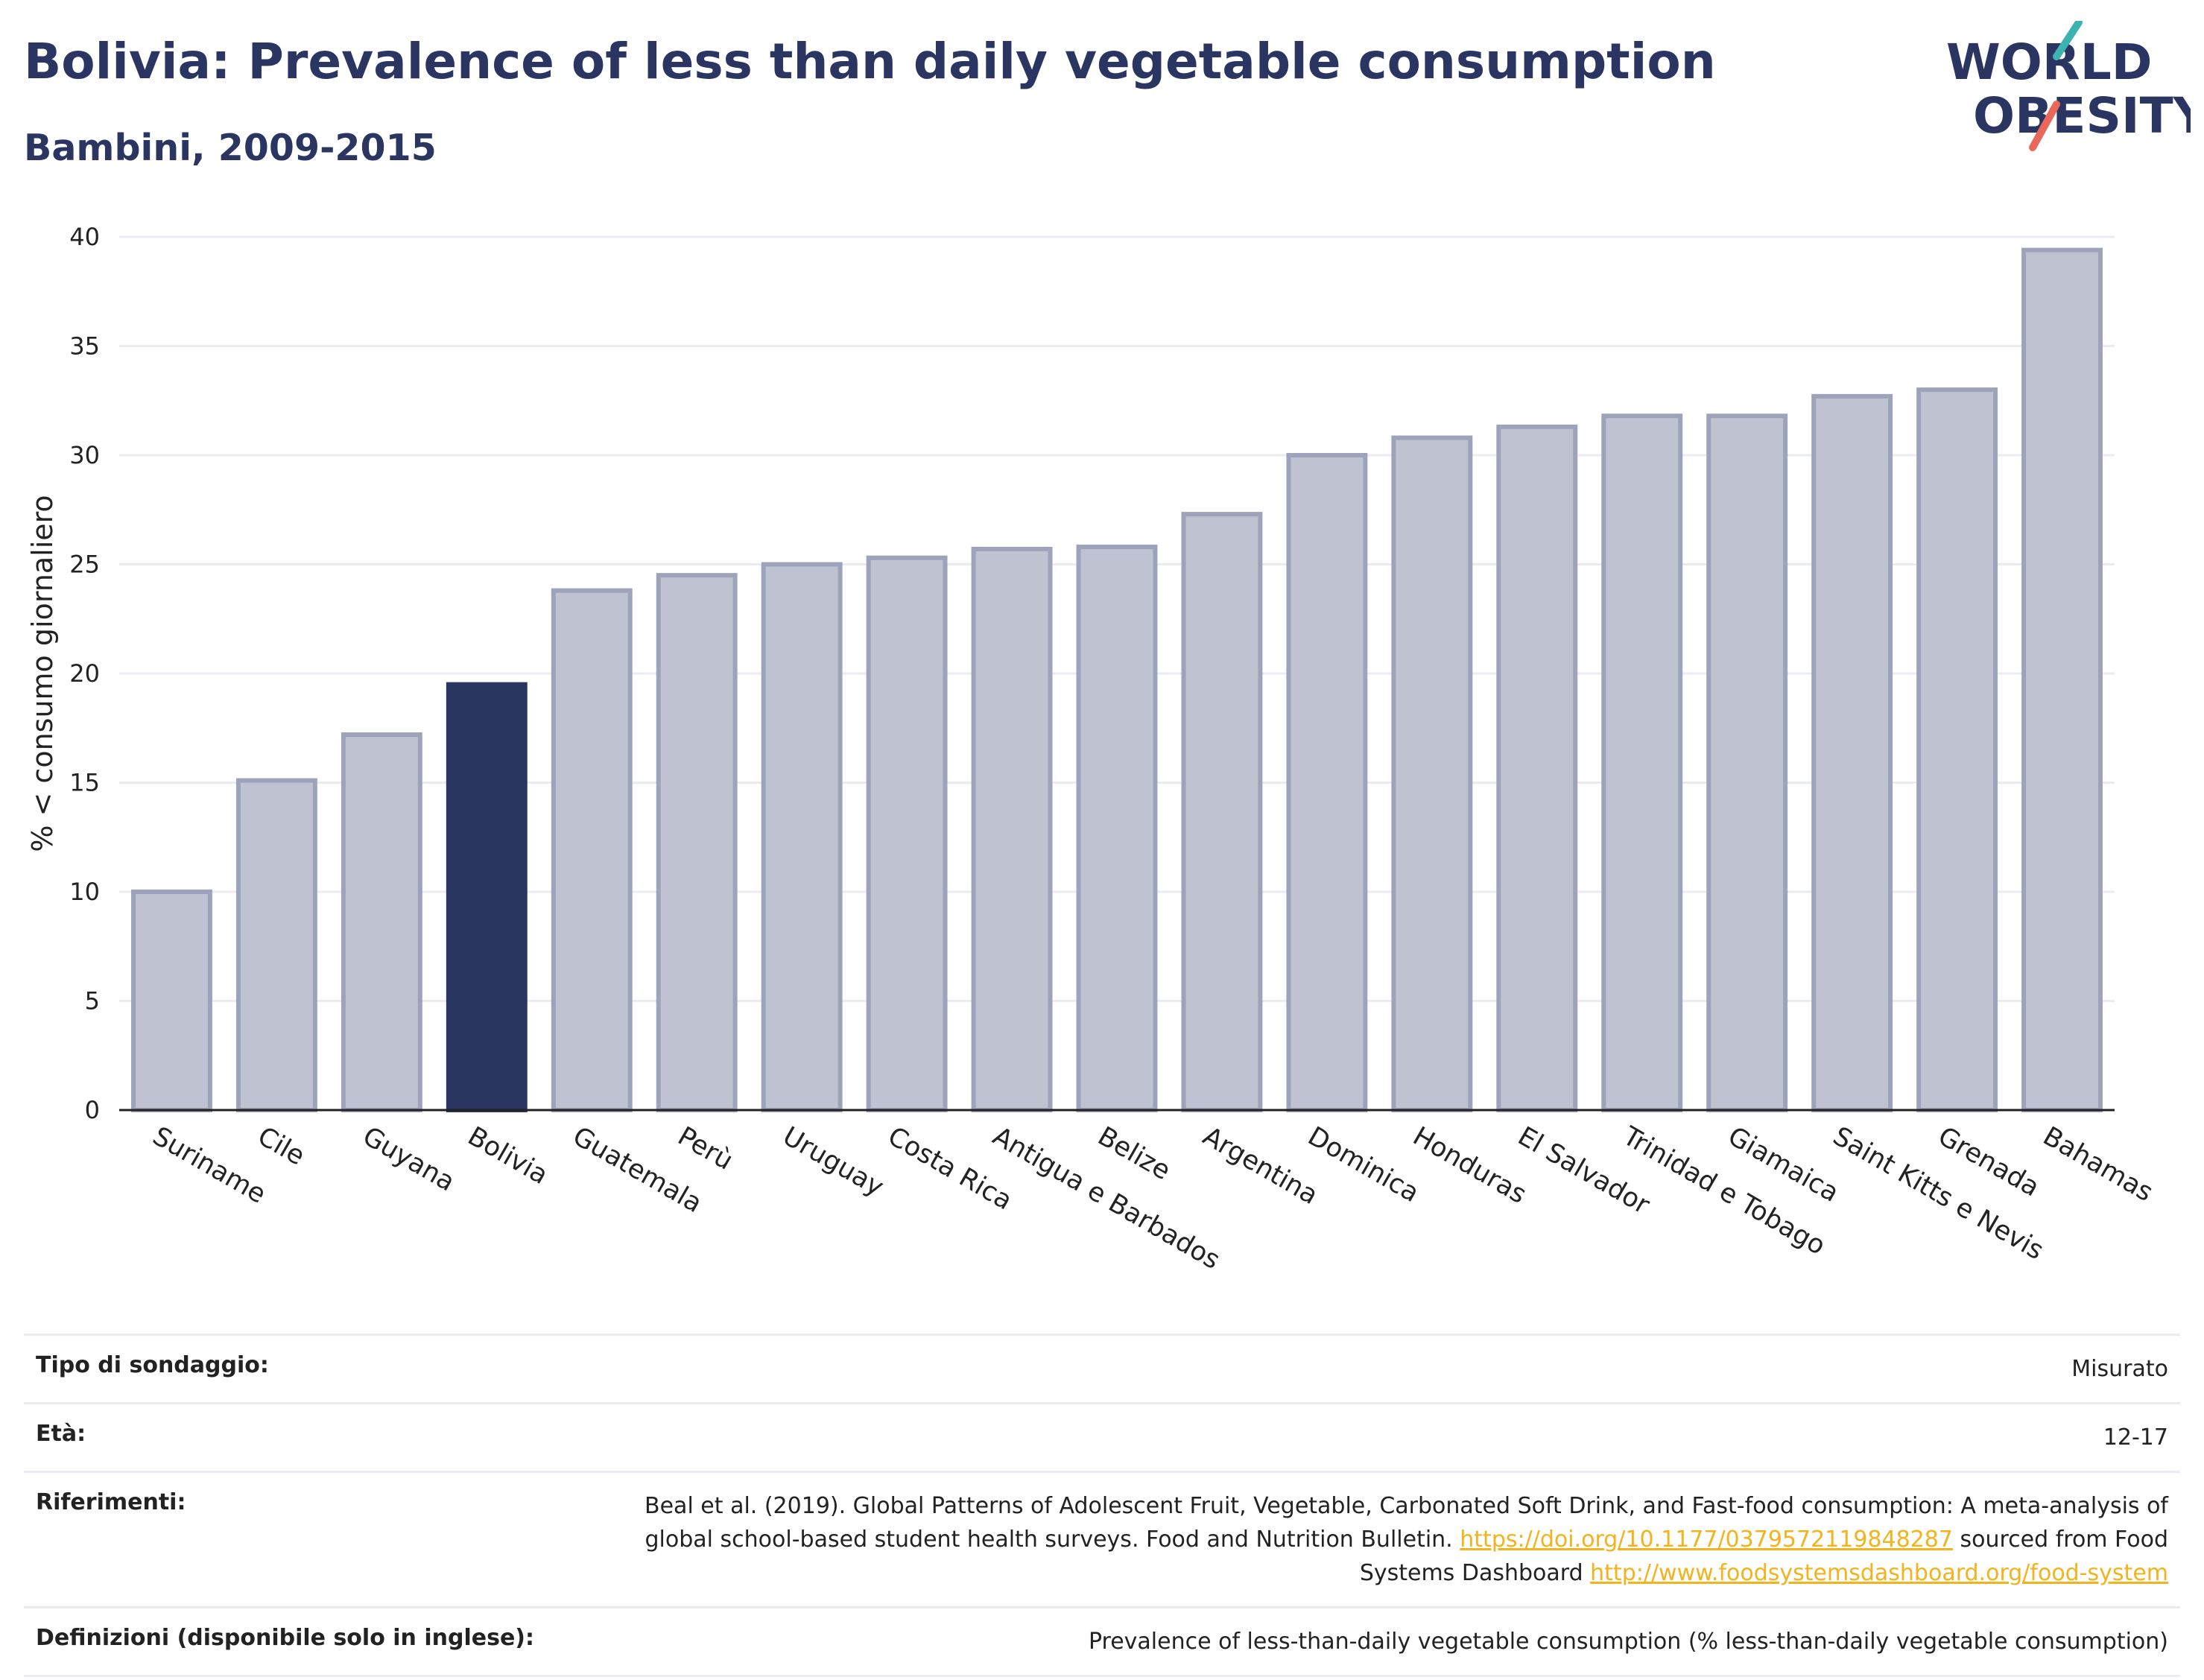 This screenshot has width=2204, height=1680. Describe the element at coordinates (313, 1369) in the screenshot. I see `survey-type-label: Tipo di sondaggio:` at that location.